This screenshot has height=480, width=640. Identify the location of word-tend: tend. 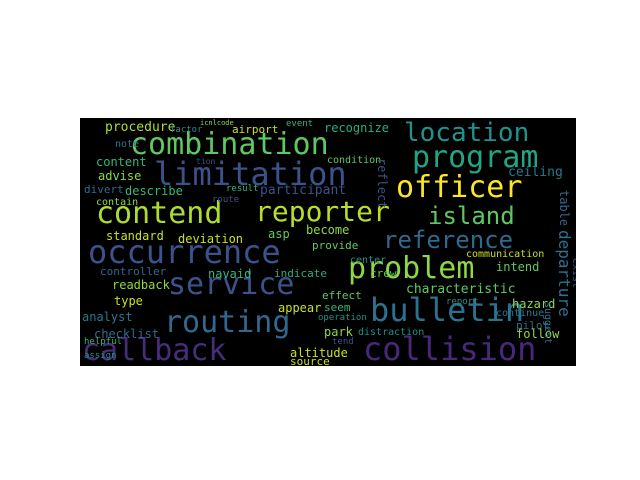
(343, 342).